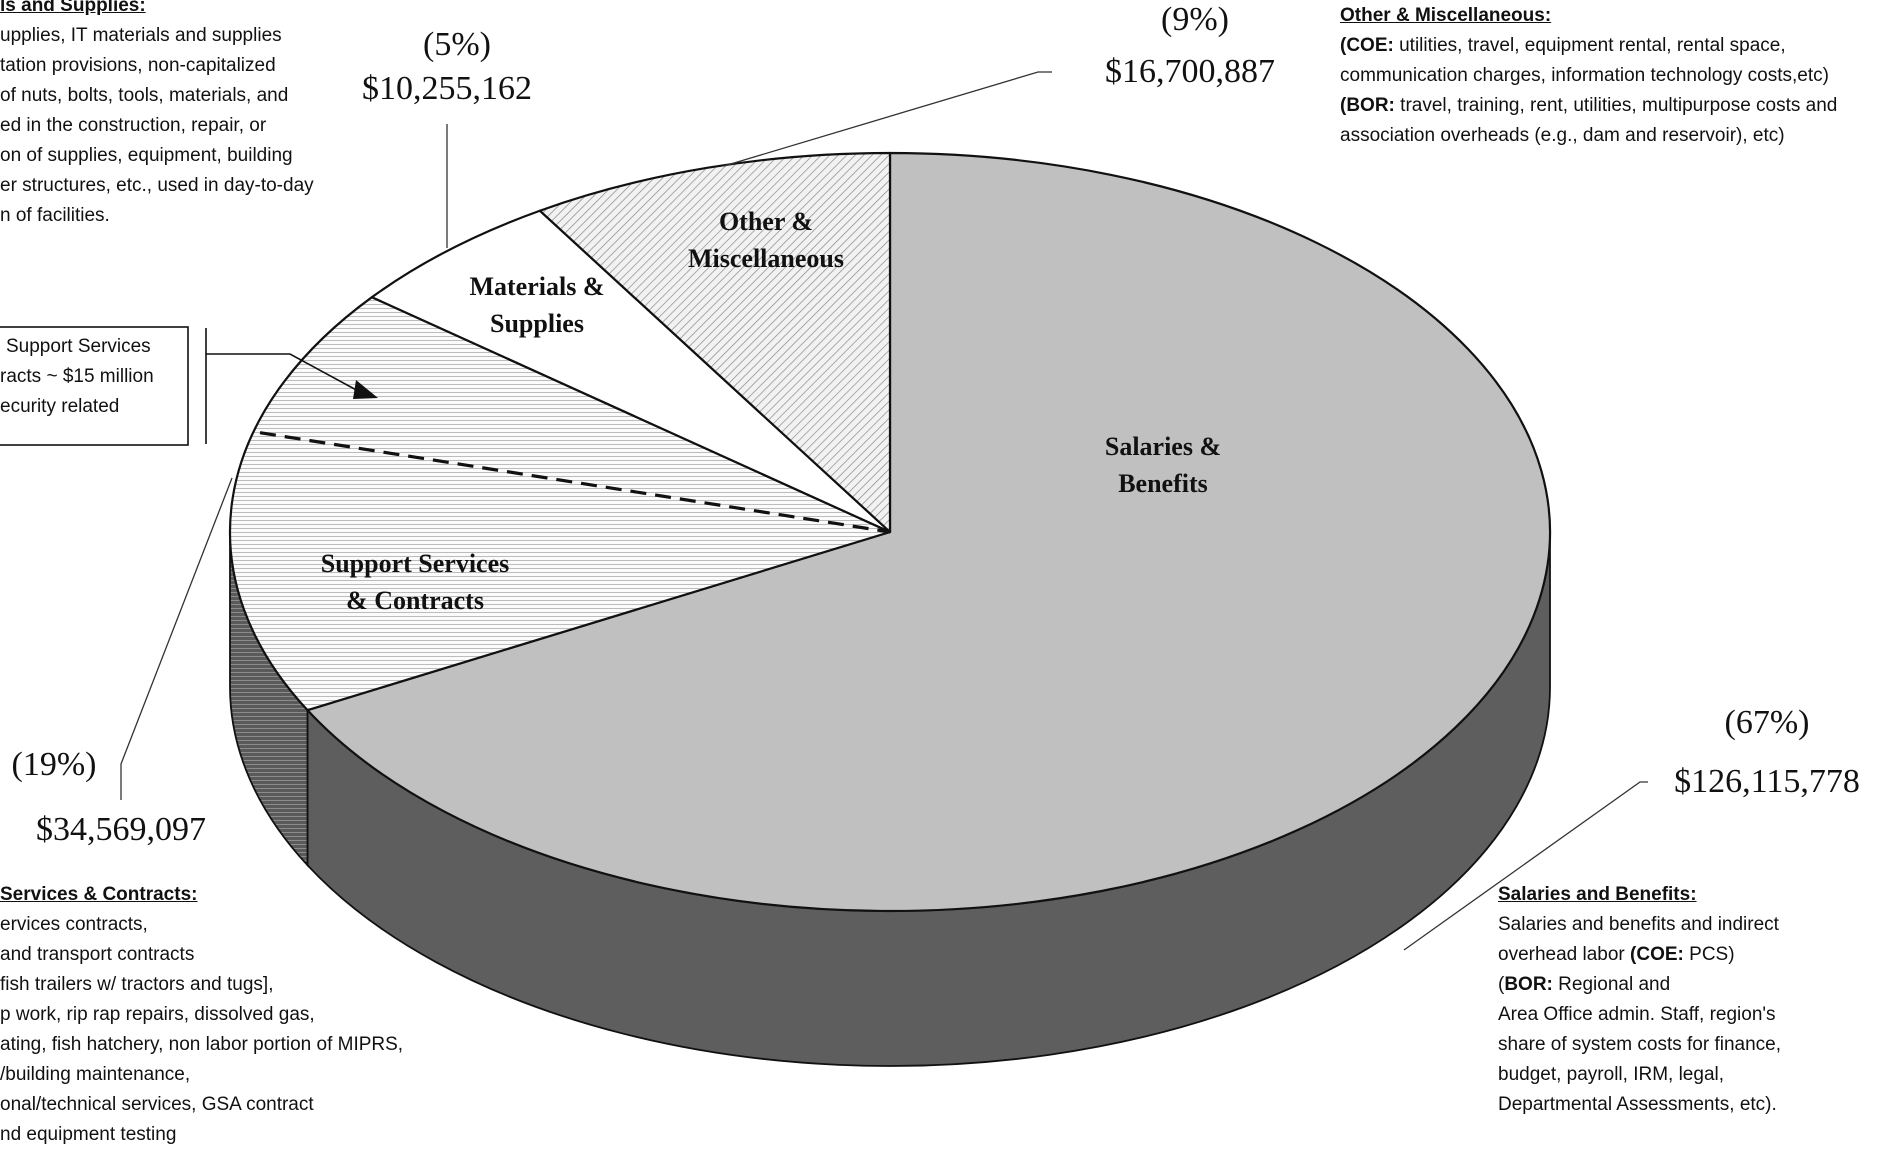 Image resolution: width=1879 pixels, height=1150 pixels. I want to click on note-salaries-line: budget, payroll, IRM, legal,, so click(1611, 1074).